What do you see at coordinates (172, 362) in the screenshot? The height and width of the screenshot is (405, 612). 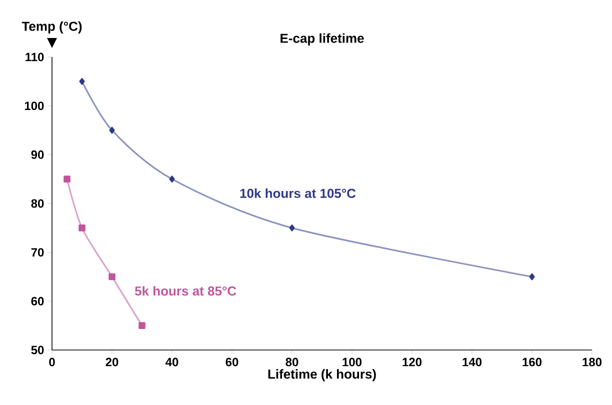 I see `x-tick-label: 40` at bounding box center [172, 362].